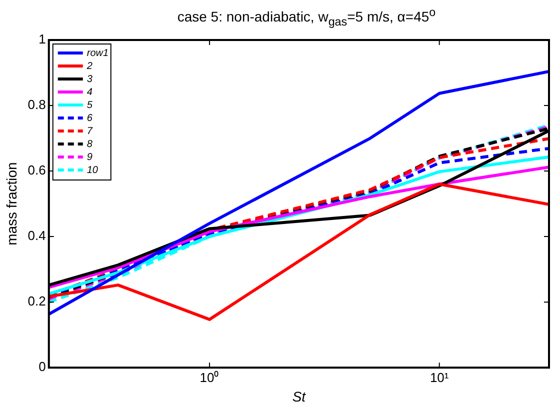  What do you see at coordinates (37, 104) in the screenshot?
I see `y-tick-label: 0.8` at bounding box center [37, 104].